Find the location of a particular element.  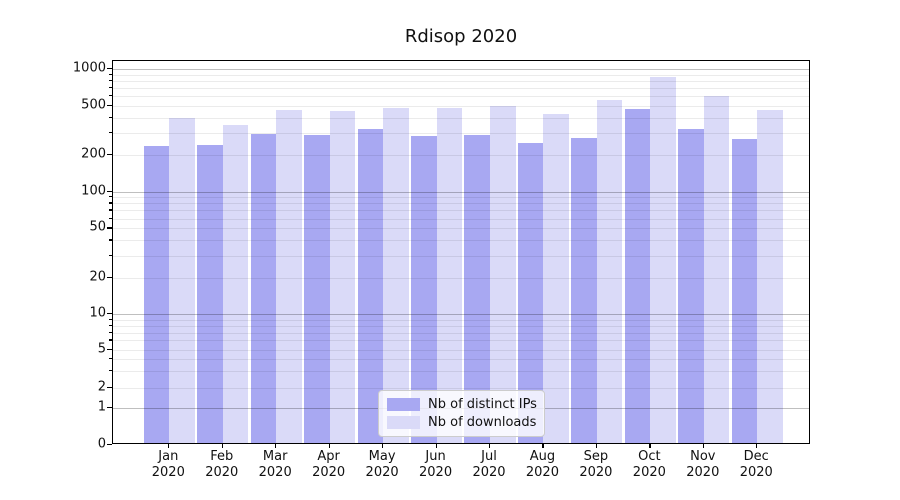

y-tick-label-2: 2 is located at coordinates (101, 387).